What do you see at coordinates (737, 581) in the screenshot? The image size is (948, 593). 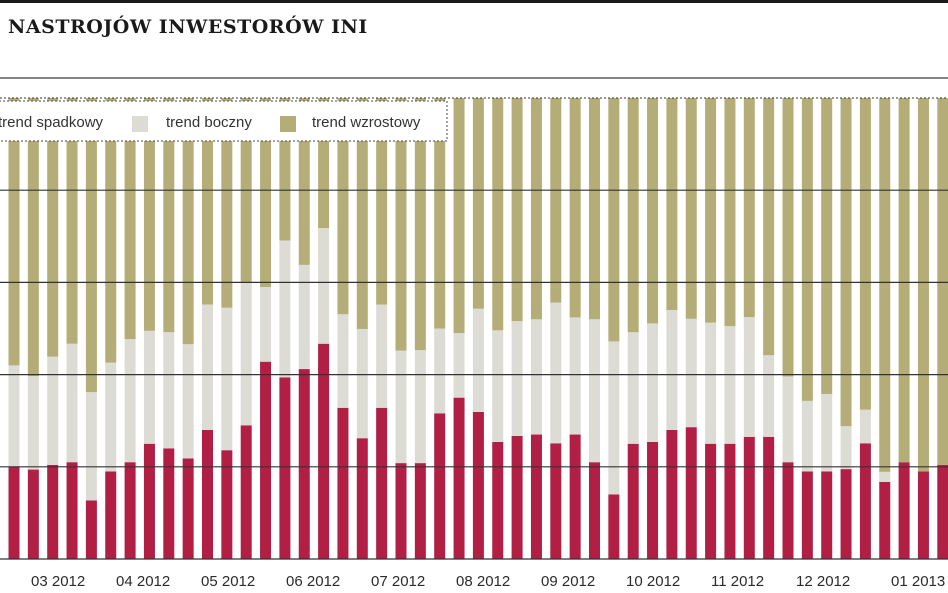 I see `x-tick-label-10: 11 2012` at bounding box center [737, 581].